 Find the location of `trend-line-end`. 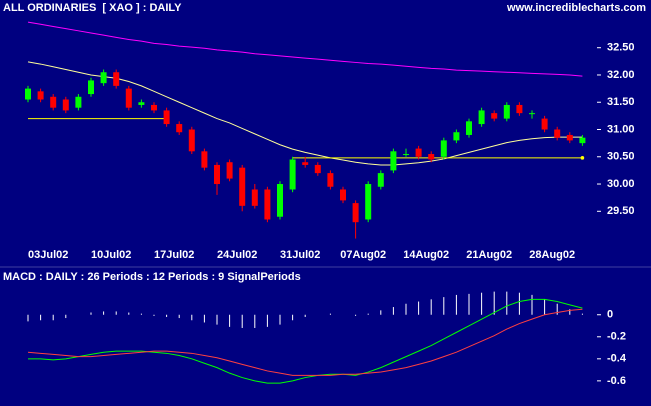

trend-line-end is located at coordinates (582, 158).